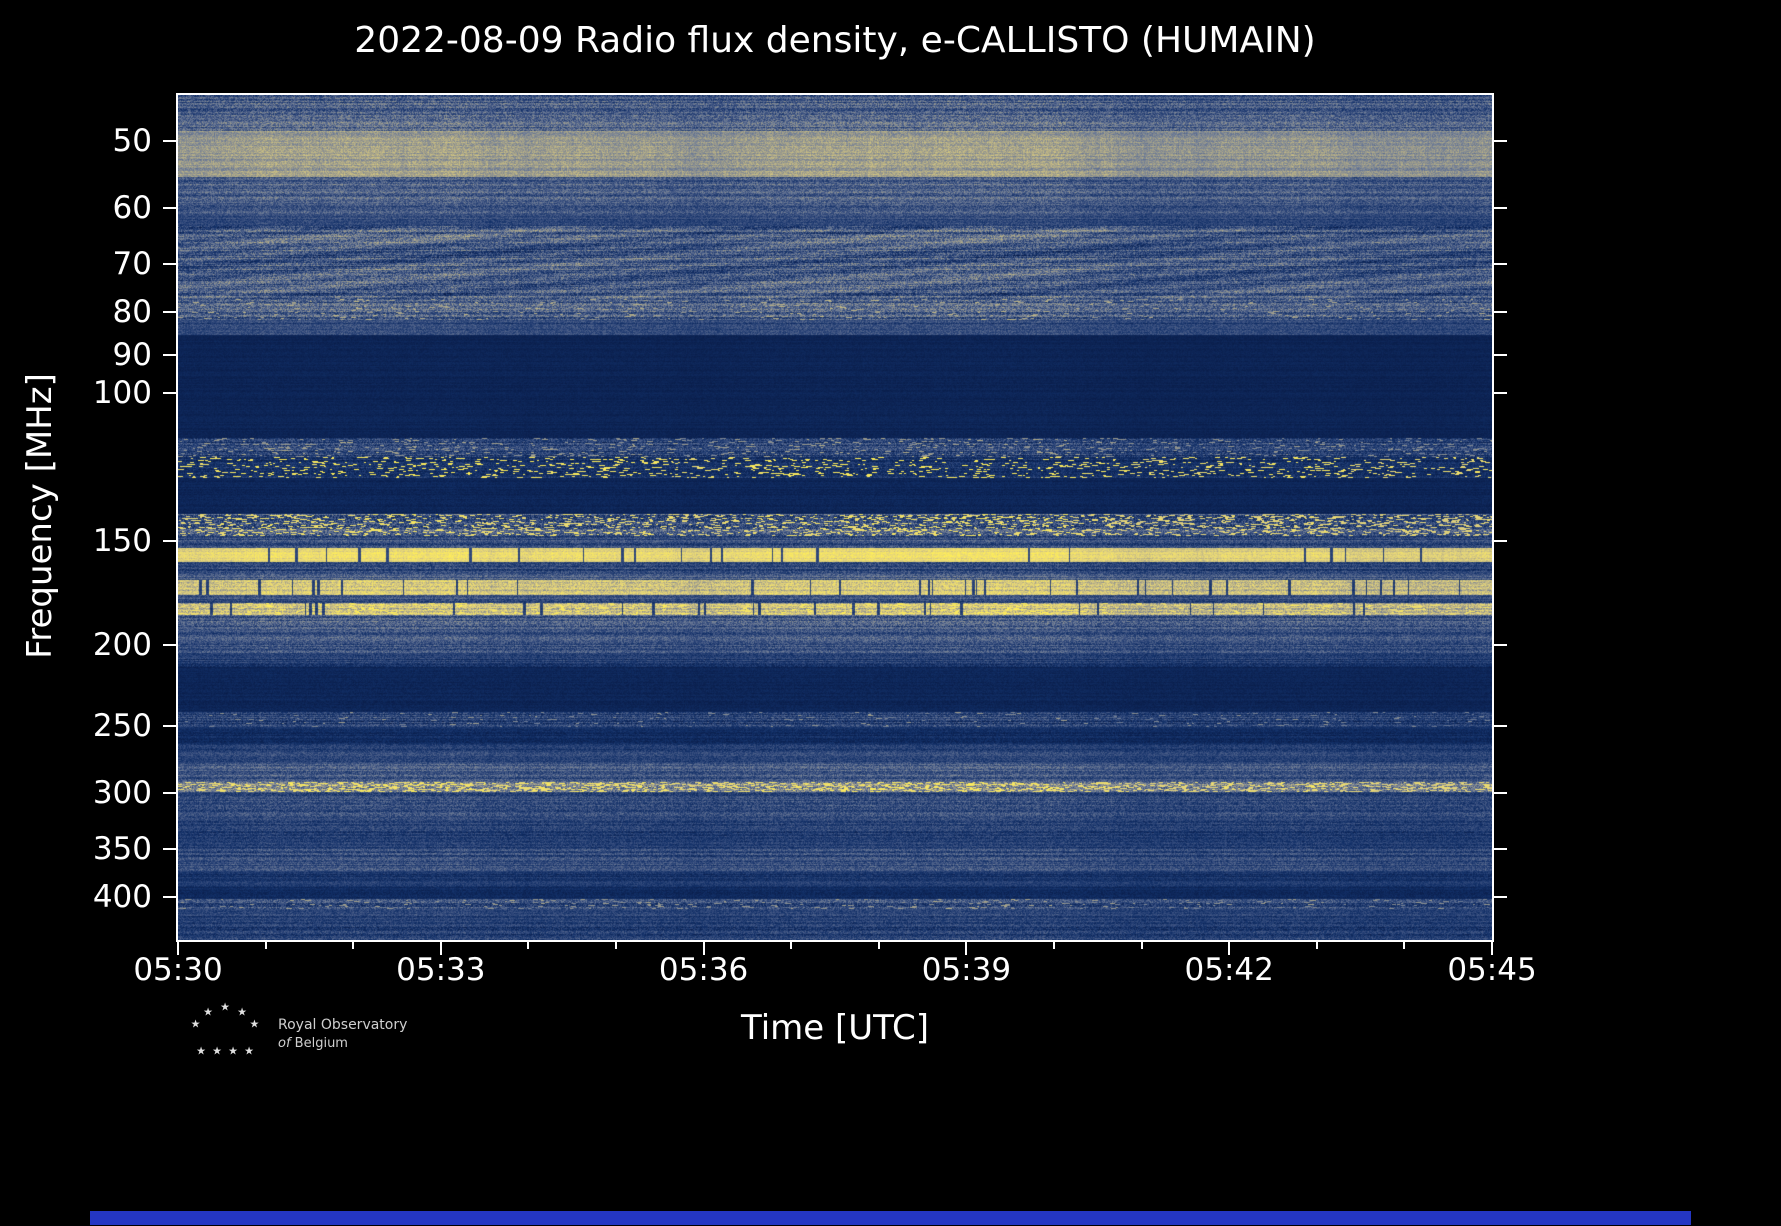 This screenshot has width=1781, height=1226. Describe the element at coordinates (343, 1025) in the screenshot. I see `rob-logo-line1: Royal Observatory` at that location.